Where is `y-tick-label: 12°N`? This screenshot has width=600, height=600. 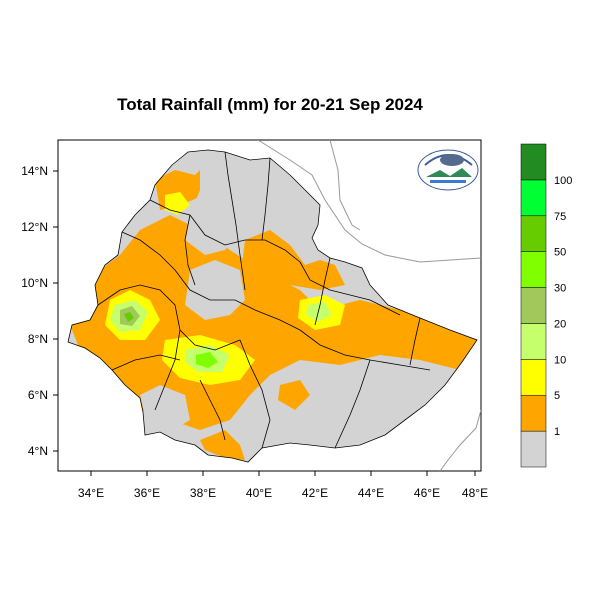 y-tick-label: 12°N is located at coordinates (34, 227).